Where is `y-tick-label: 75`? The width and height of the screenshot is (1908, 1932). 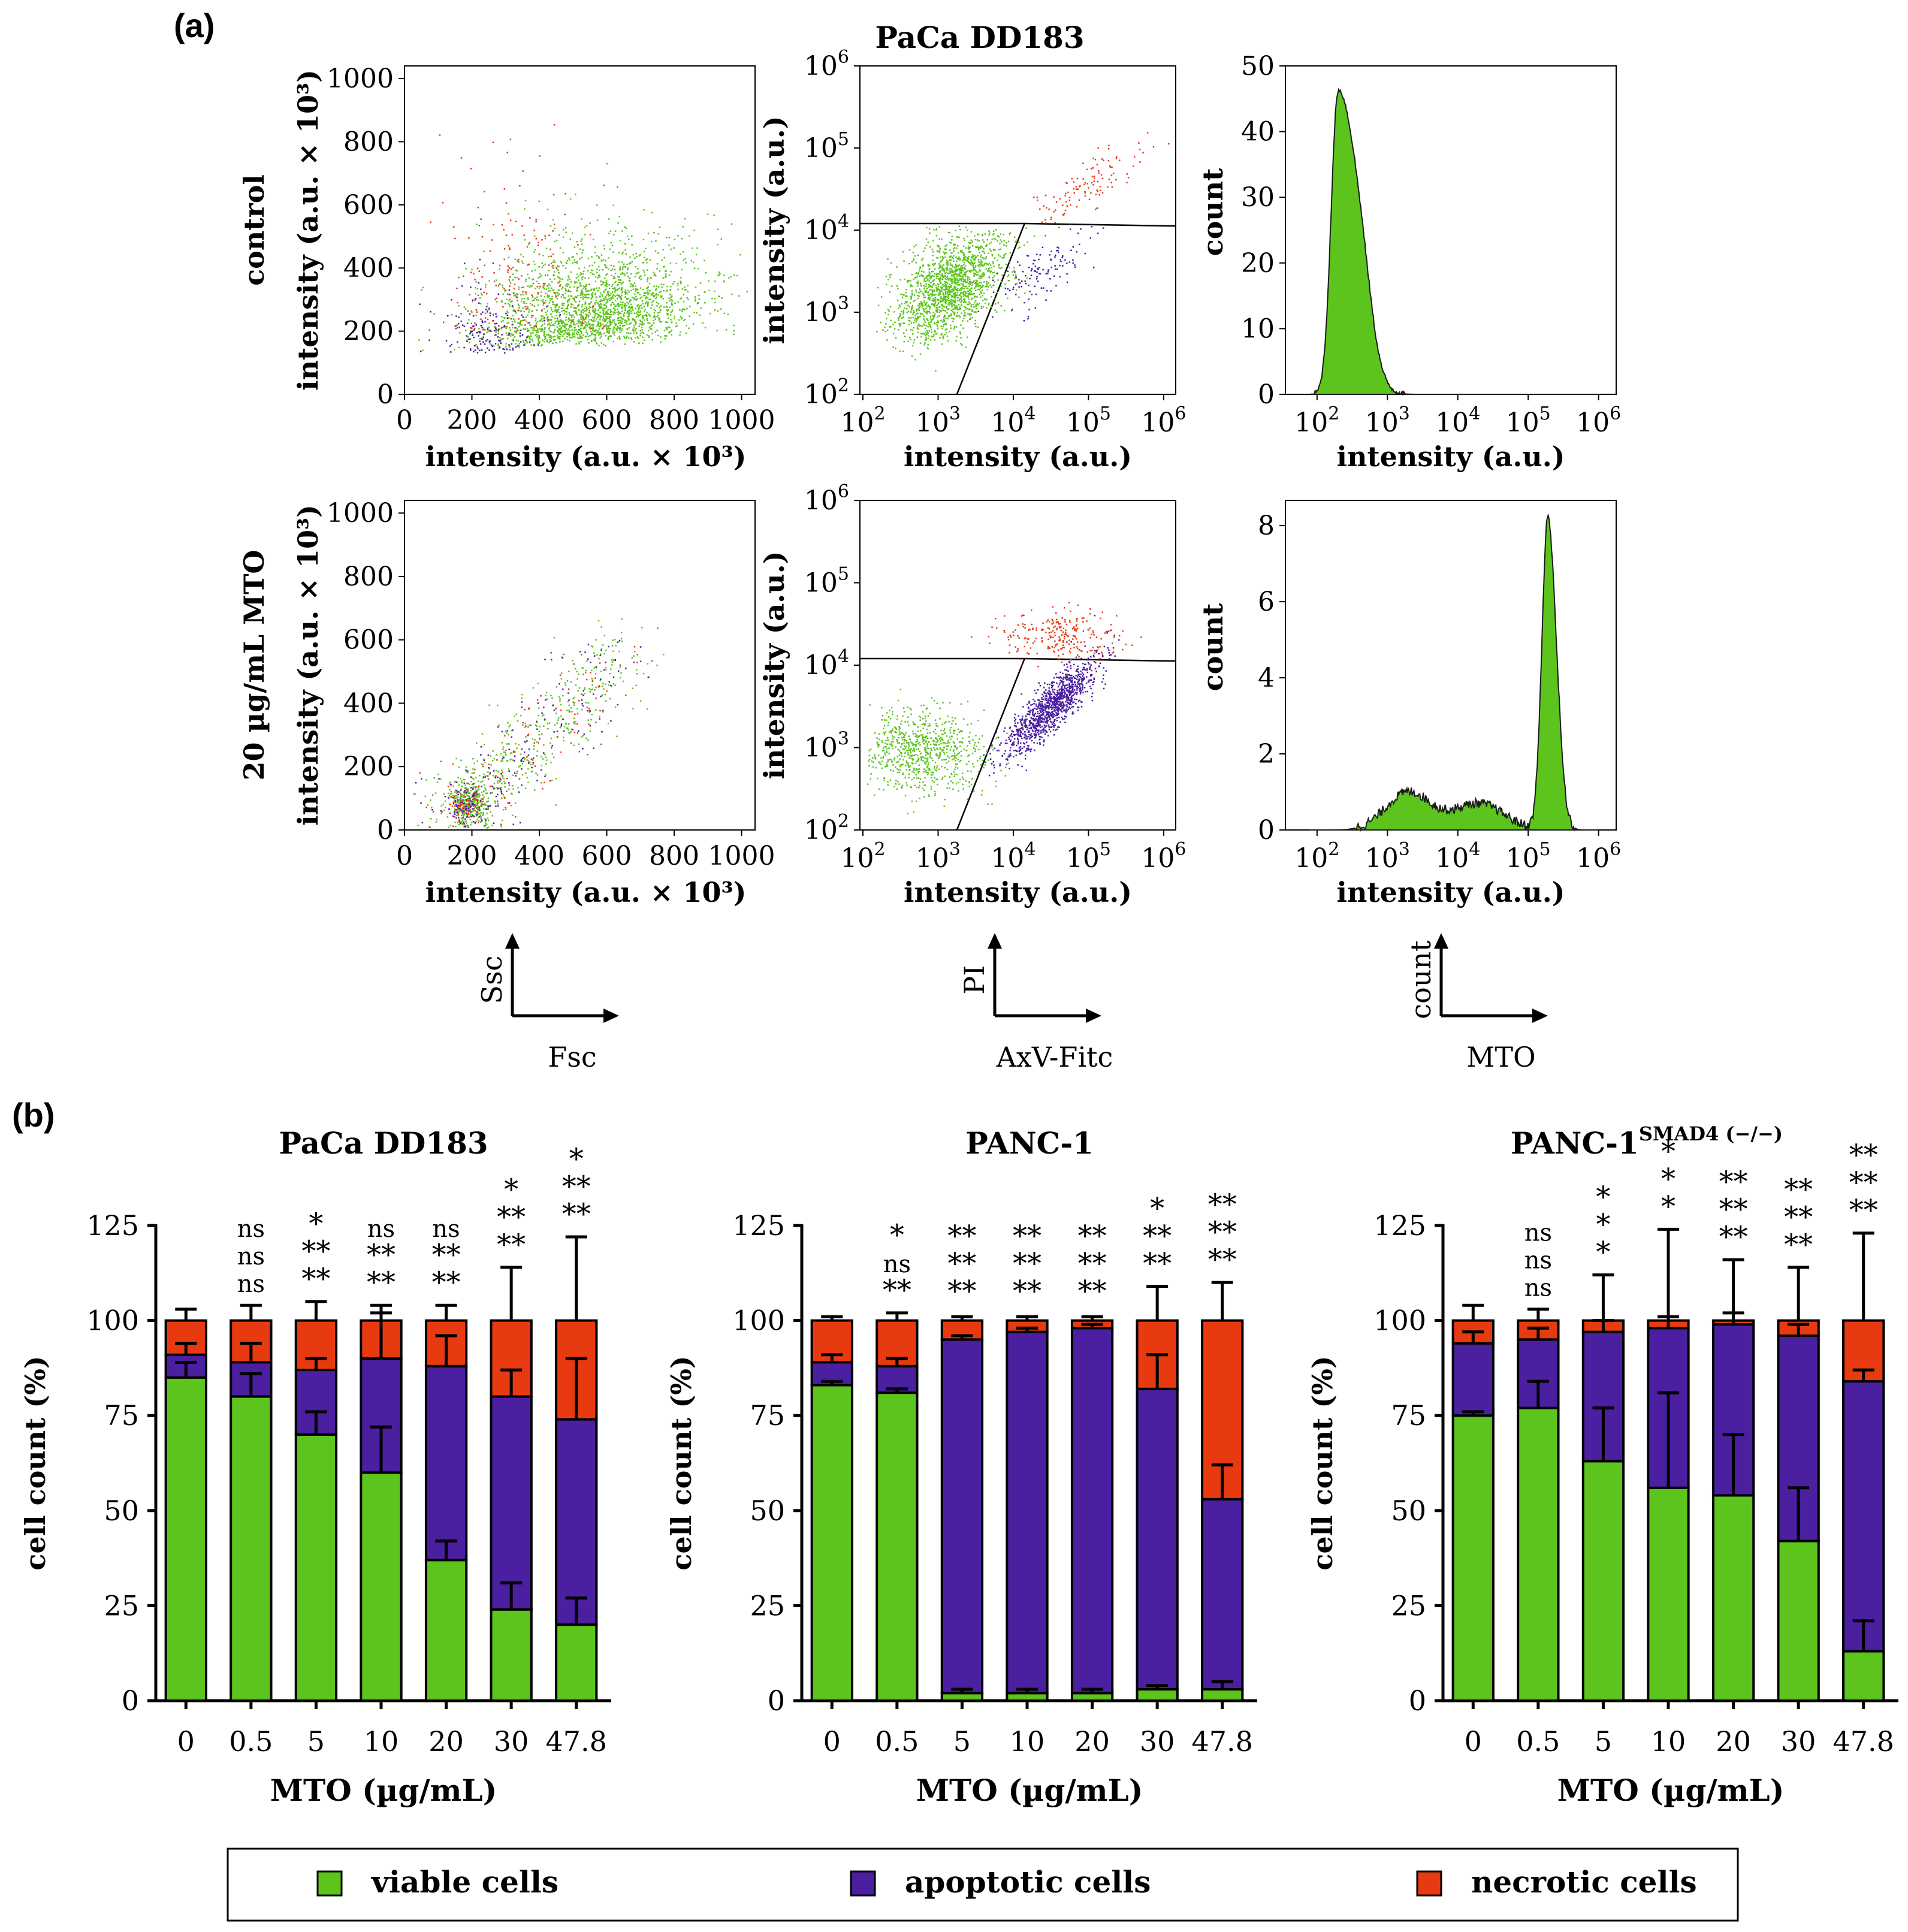
y-tick-label: 75 is located at coordinates (767, 1415).